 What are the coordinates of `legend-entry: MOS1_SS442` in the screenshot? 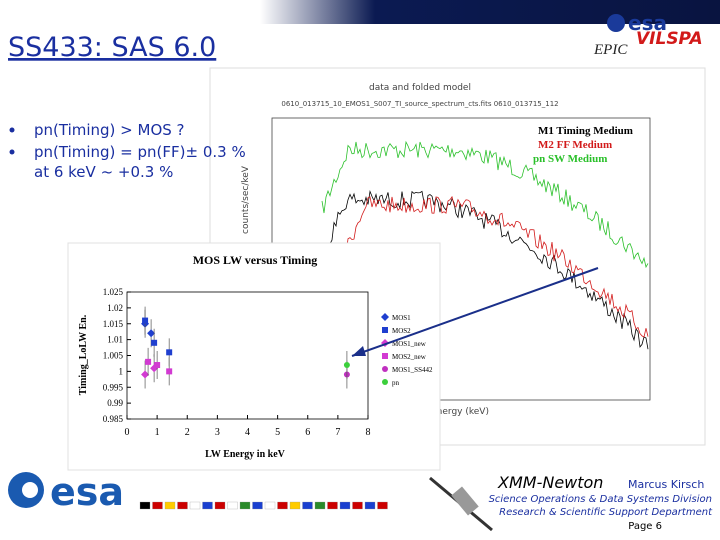 It's located at (412, 370).